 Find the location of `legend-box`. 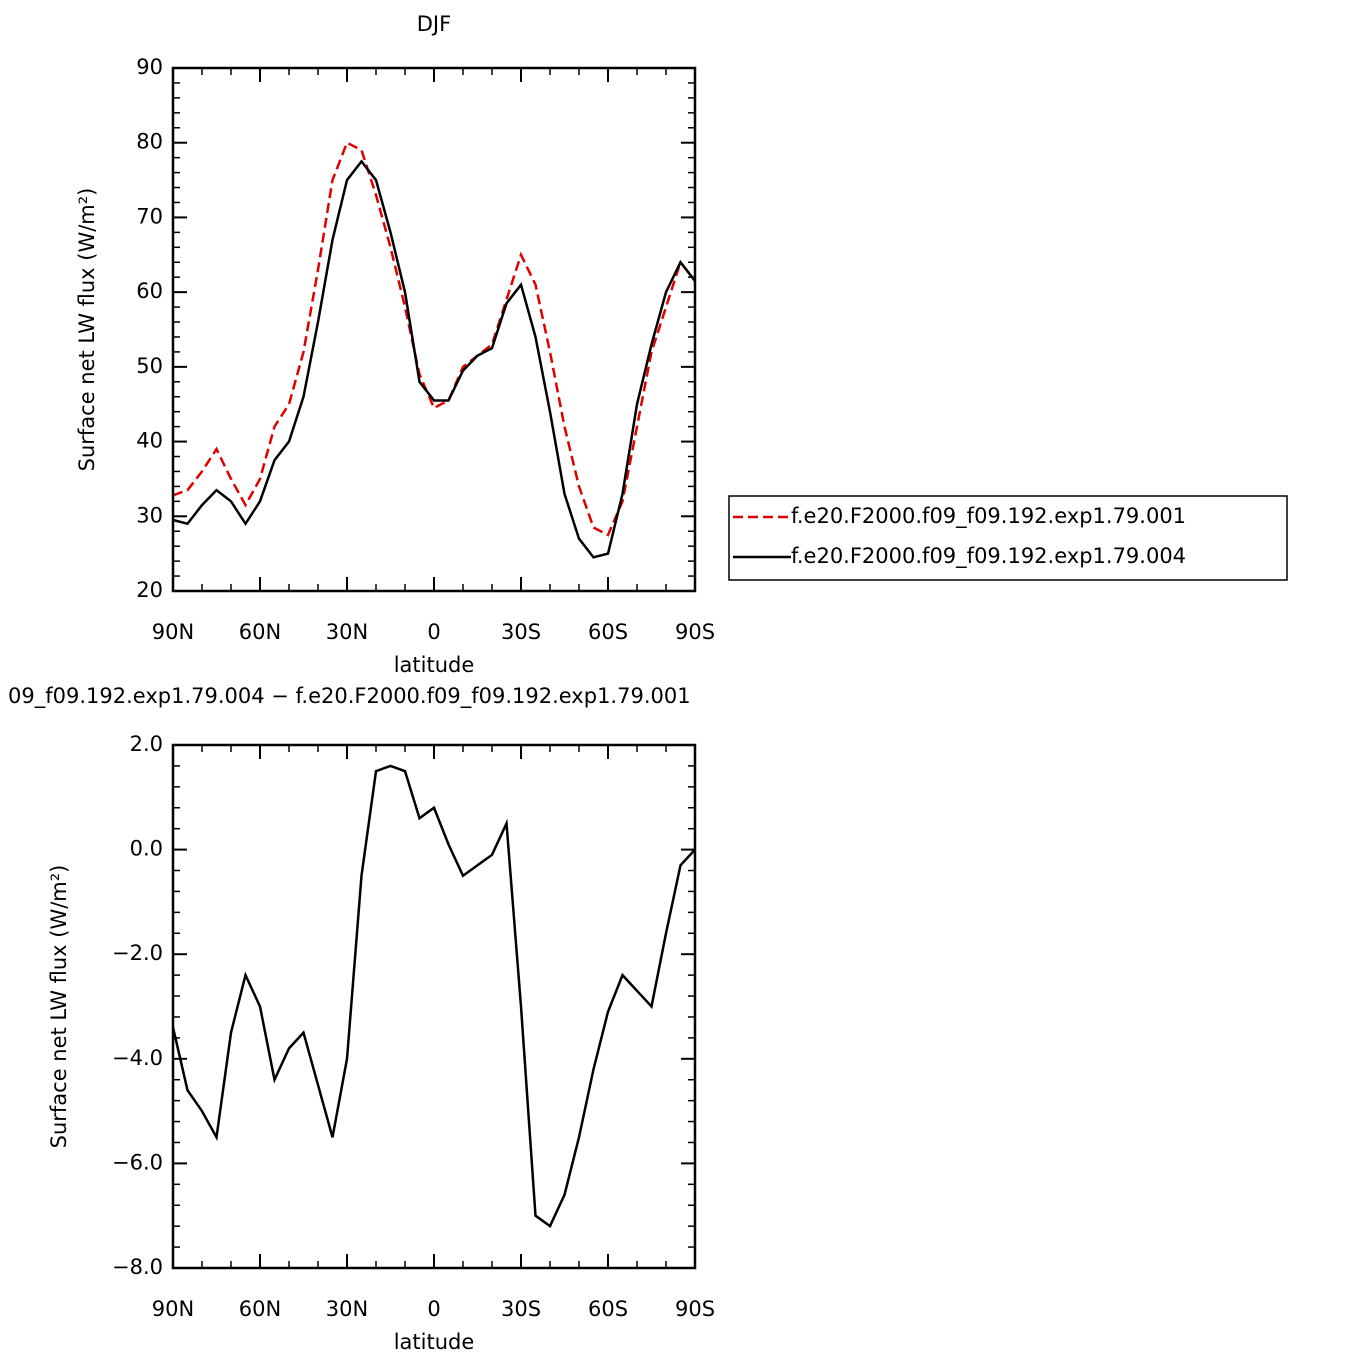

legend-box is located at coordinates (1008, 538).